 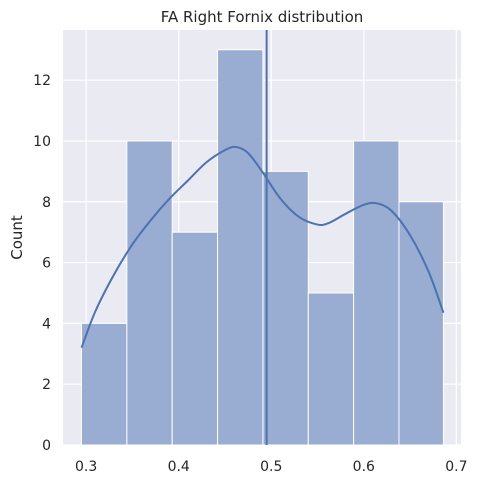 I want to click on x-tick-label: 0.4, so click(x=179, y=467).